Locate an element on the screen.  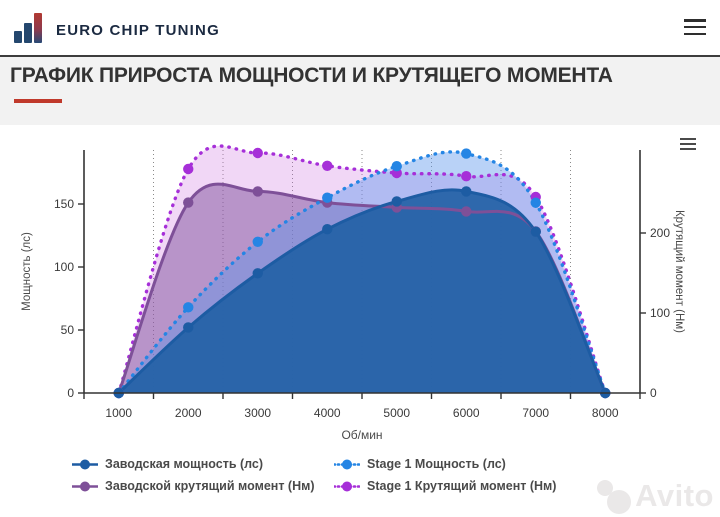
legend-item-1: Stage 1 Мощность (лс) is located at coordinates (445, 464).